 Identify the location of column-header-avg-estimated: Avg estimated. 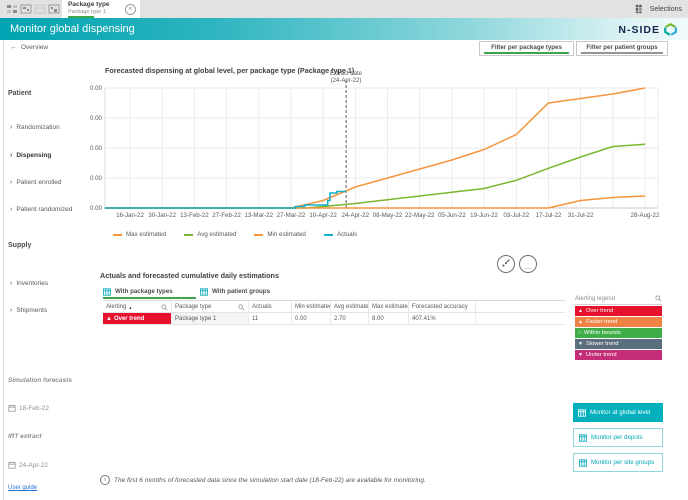
(350, 306).